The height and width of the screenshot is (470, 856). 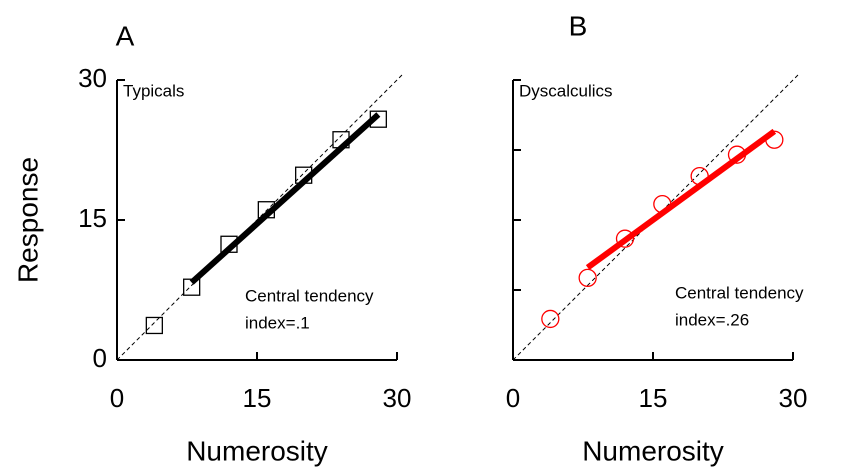 What do you see at coordinates (712, 319) in the screenshot?
I see `annotation: index=.26` at bounding box center [712, 319].